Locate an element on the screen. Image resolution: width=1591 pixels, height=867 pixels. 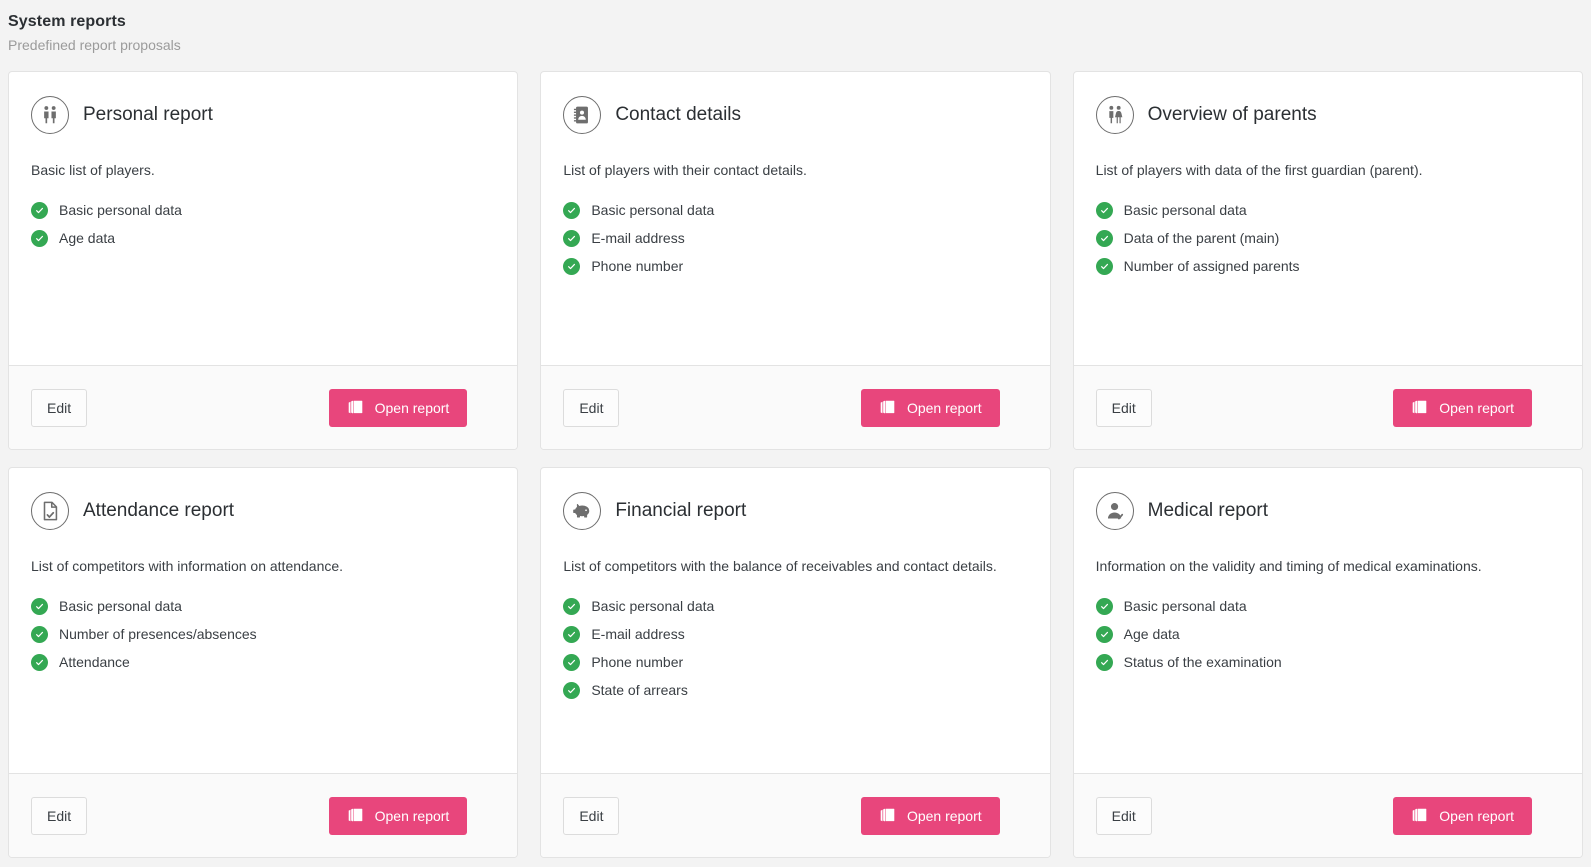
card-title: Contact details is located at coordinates (678, 114).